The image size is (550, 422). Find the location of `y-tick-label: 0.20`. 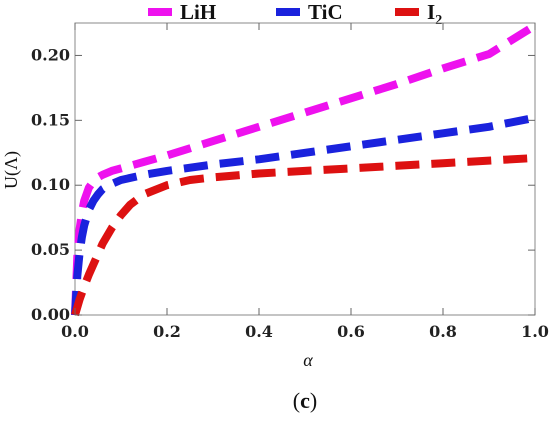

y-tick-label: 0.20 is located at coordinates (50, 54).